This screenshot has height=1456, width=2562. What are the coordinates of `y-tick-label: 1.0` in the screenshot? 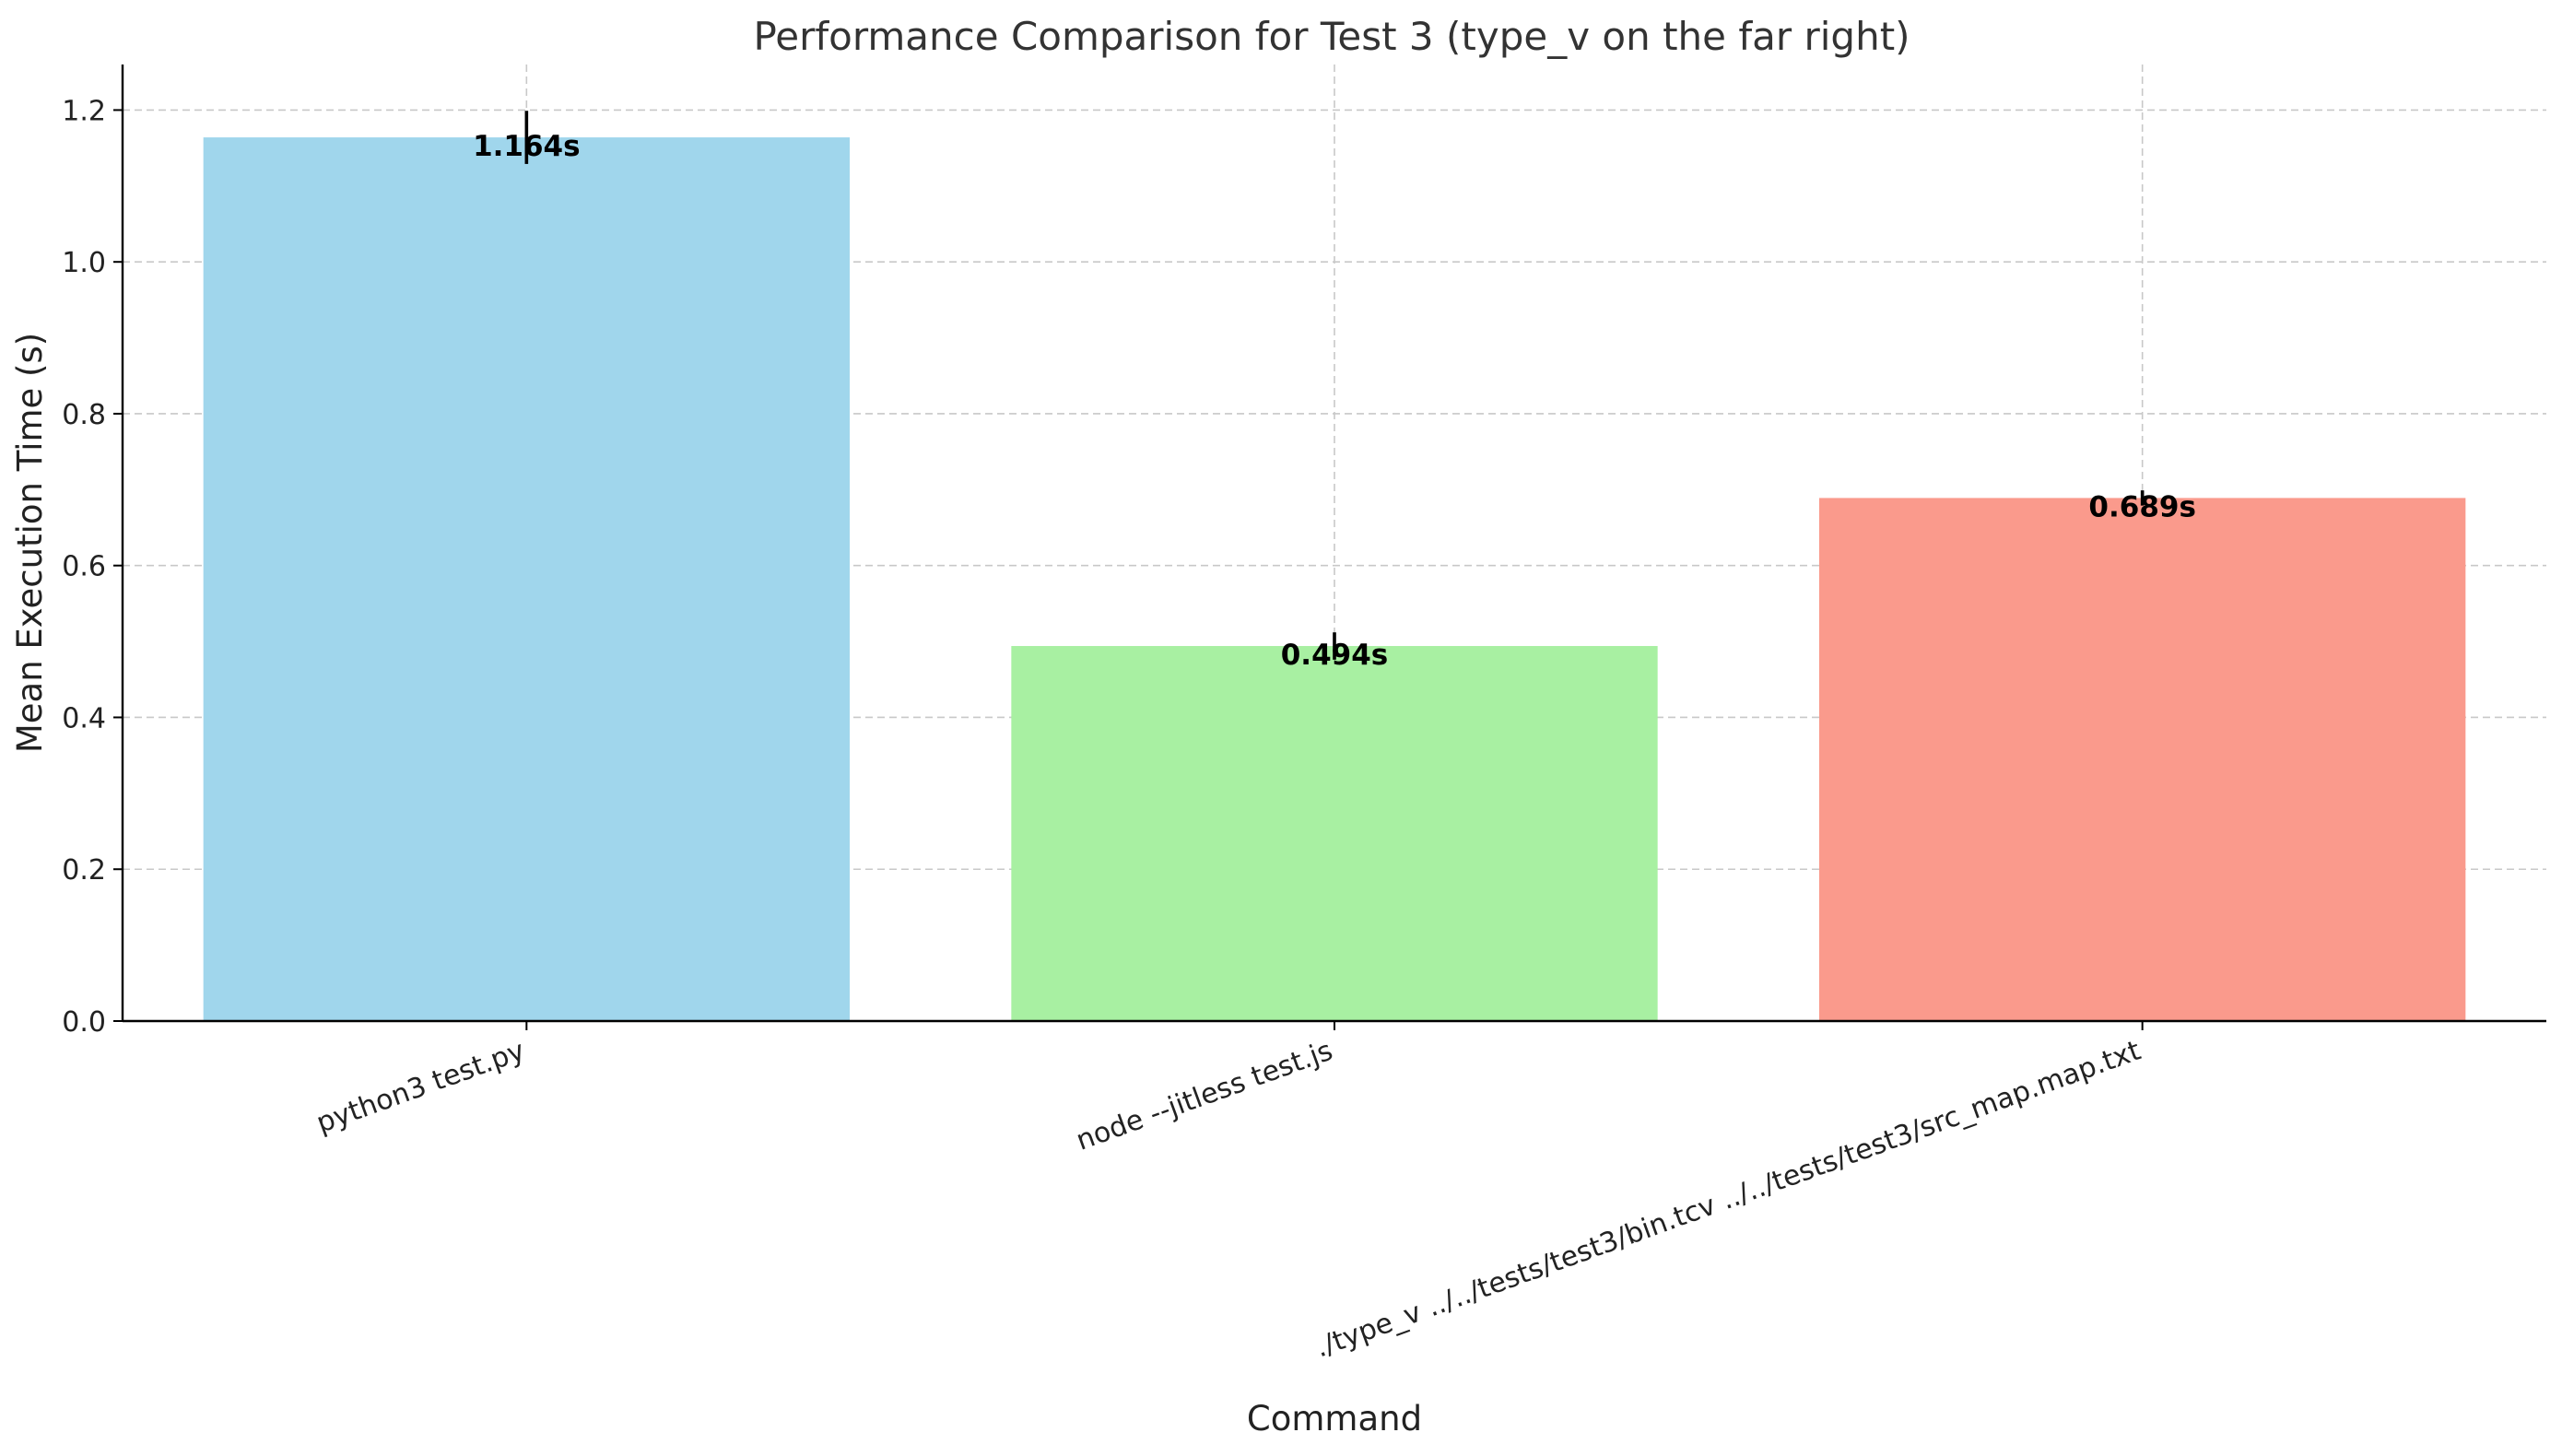 It's located at (84, 263).